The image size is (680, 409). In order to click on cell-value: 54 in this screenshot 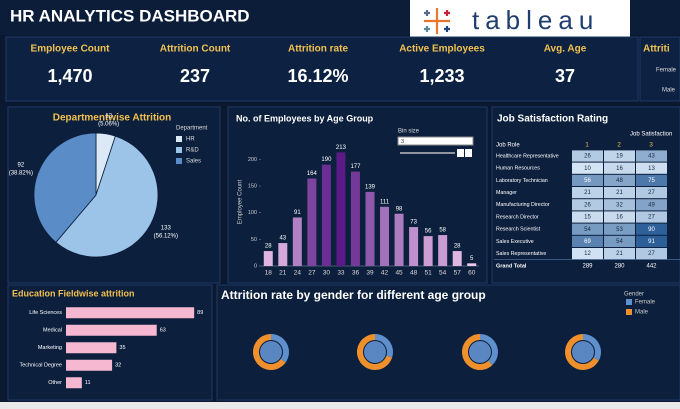, I will do `click(587, 230)`.